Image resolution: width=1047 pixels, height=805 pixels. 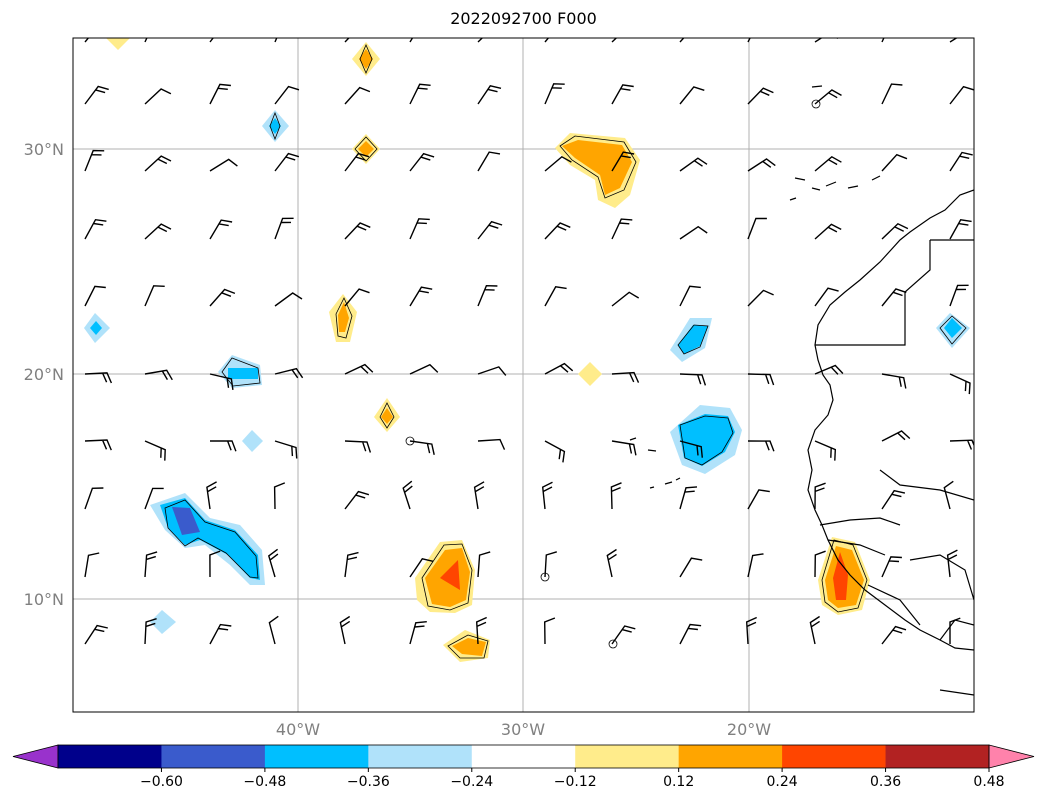 I want to click on lon-label-40w: 40°W, so click(x=298, y=729).